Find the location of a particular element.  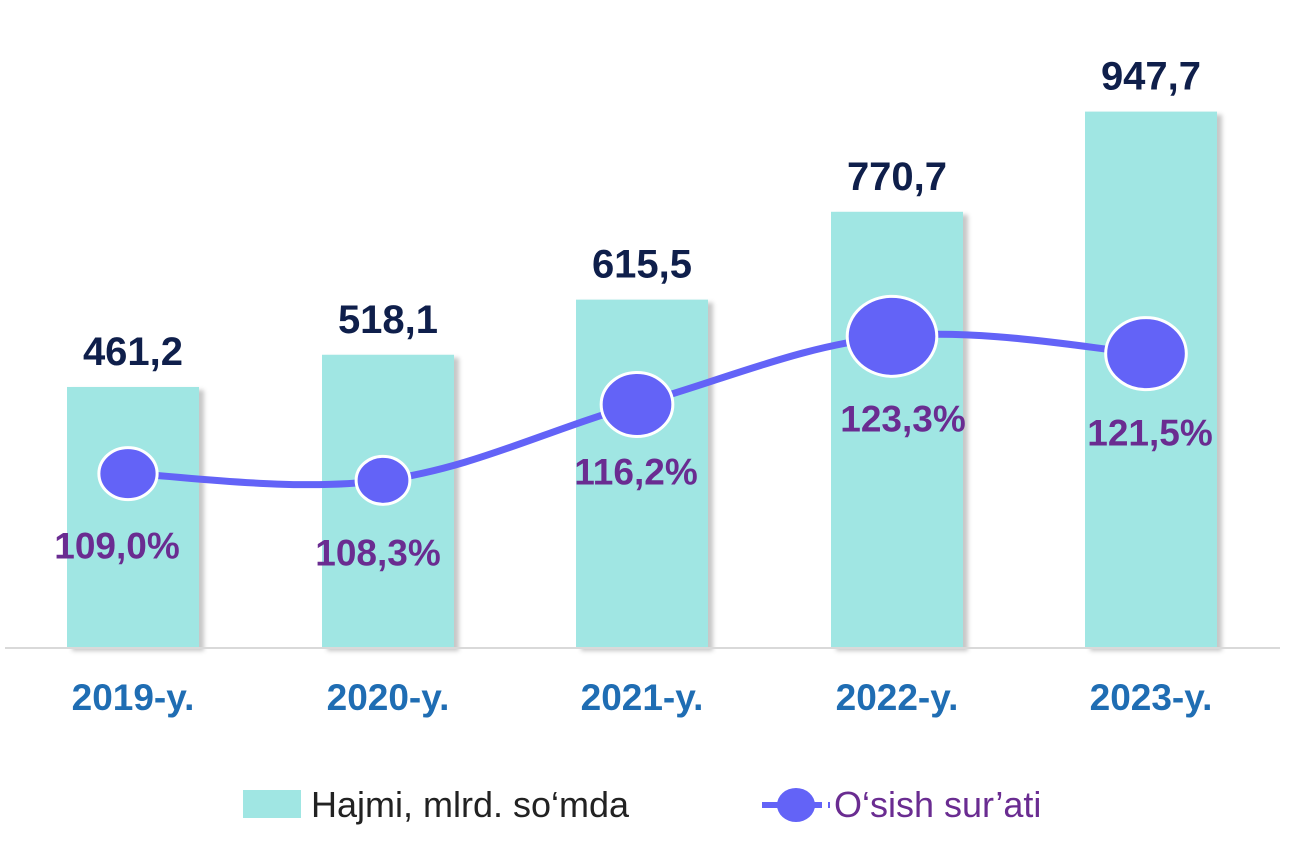

legend-swatch-volume is located at coordinates (272, 804).